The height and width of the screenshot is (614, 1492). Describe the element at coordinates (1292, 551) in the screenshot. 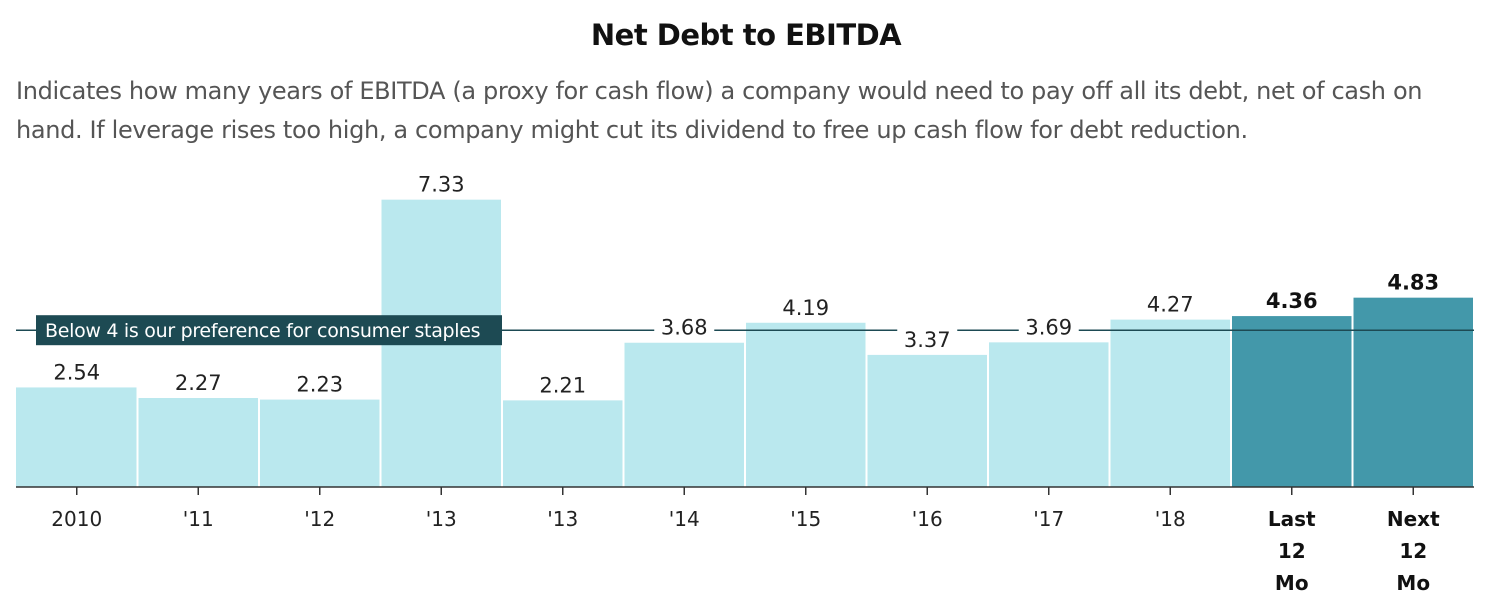

I see `x-tick-label-10: Last 12 Mo` at that location.